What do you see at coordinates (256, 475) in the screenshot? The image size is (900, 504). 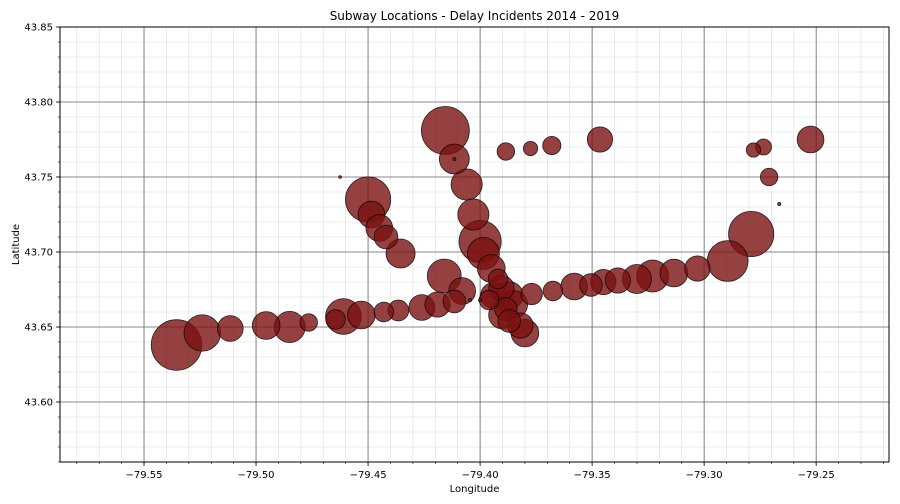 I see `x-tick-label: −79.50` at bounding box center [256, 475].